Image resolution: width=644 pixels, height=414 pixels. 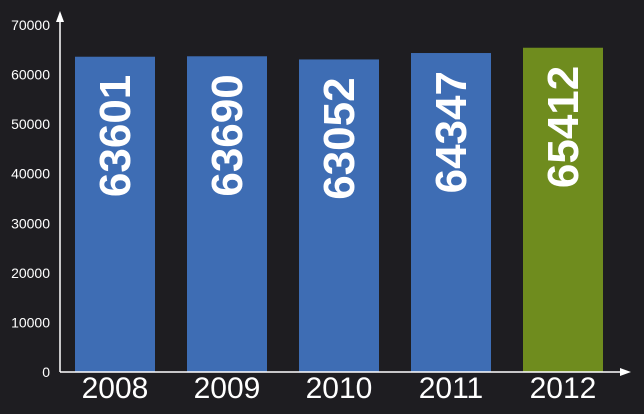 I want to click on y-tick-labels: 0 10000 20000 30000 40000 50000 60000 70000, so click(x=30, y=198).